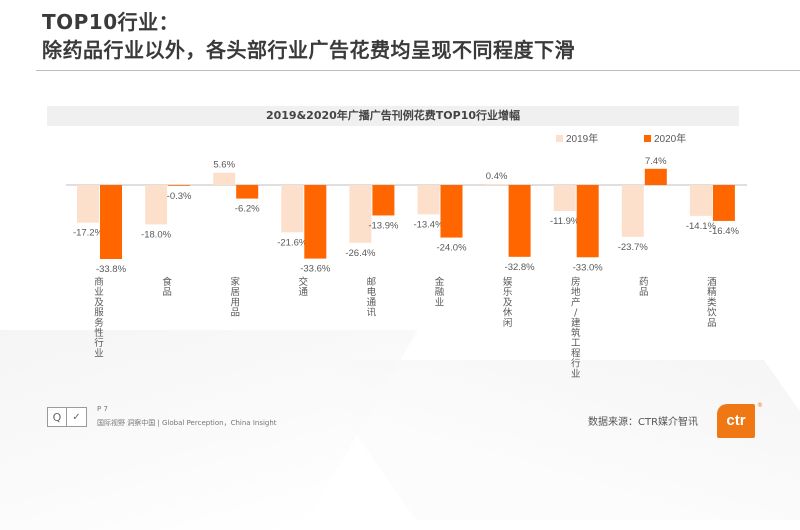 Image resolution: width=800 pixels, height=530 pixels. What do you see at coordinates (712, 302) in the screenshot?
I see `category-label: 类` at bounding box center [712, 302].